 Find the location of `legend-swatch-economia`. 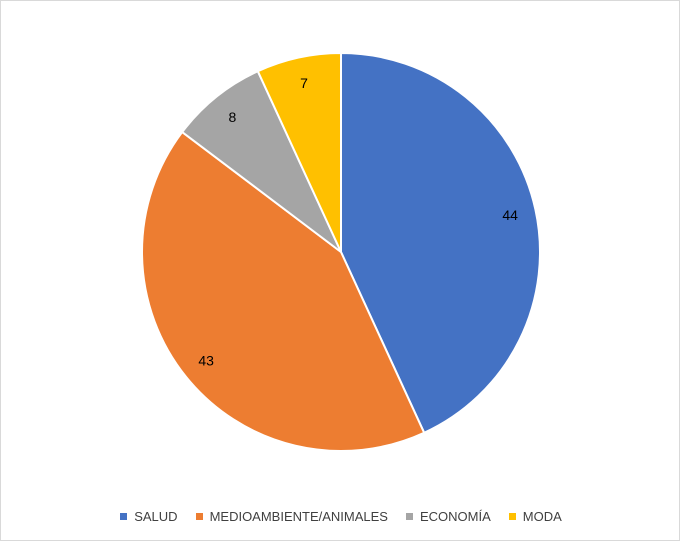

legend-swatch-economia is located at coordinates (409, 516).